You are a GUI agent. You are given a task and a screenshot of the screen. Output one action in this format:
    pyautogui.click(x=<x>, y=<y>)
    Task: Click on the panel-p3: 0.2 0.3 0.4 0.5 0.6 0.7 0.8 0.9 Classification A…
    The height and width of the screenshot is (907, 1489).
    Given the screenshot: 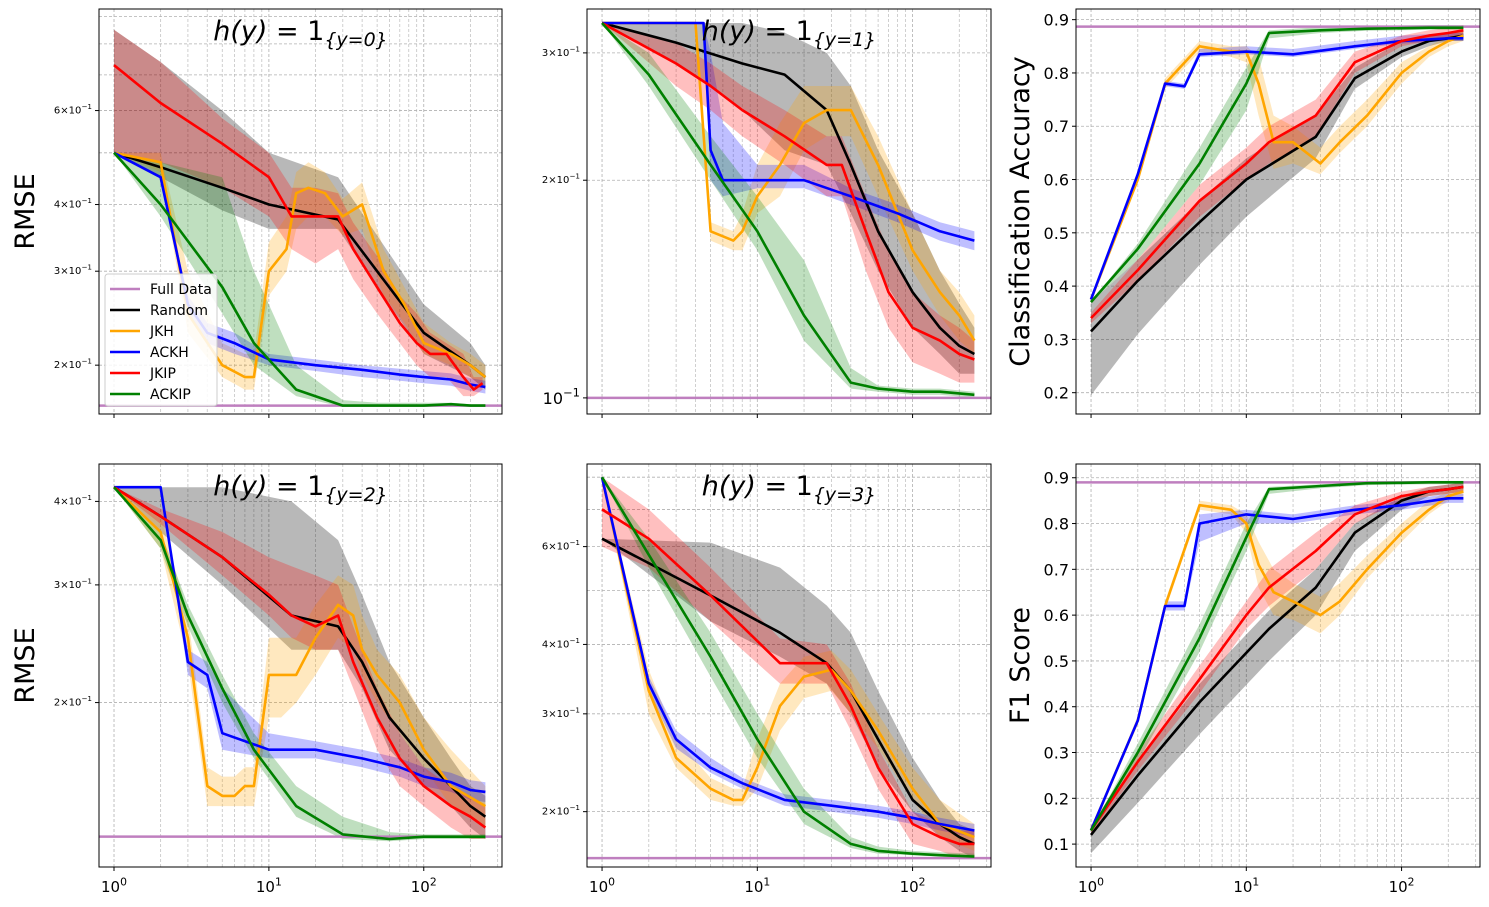 What is the action you would take?
    pyautogui.click(x=1243, y=213)
    